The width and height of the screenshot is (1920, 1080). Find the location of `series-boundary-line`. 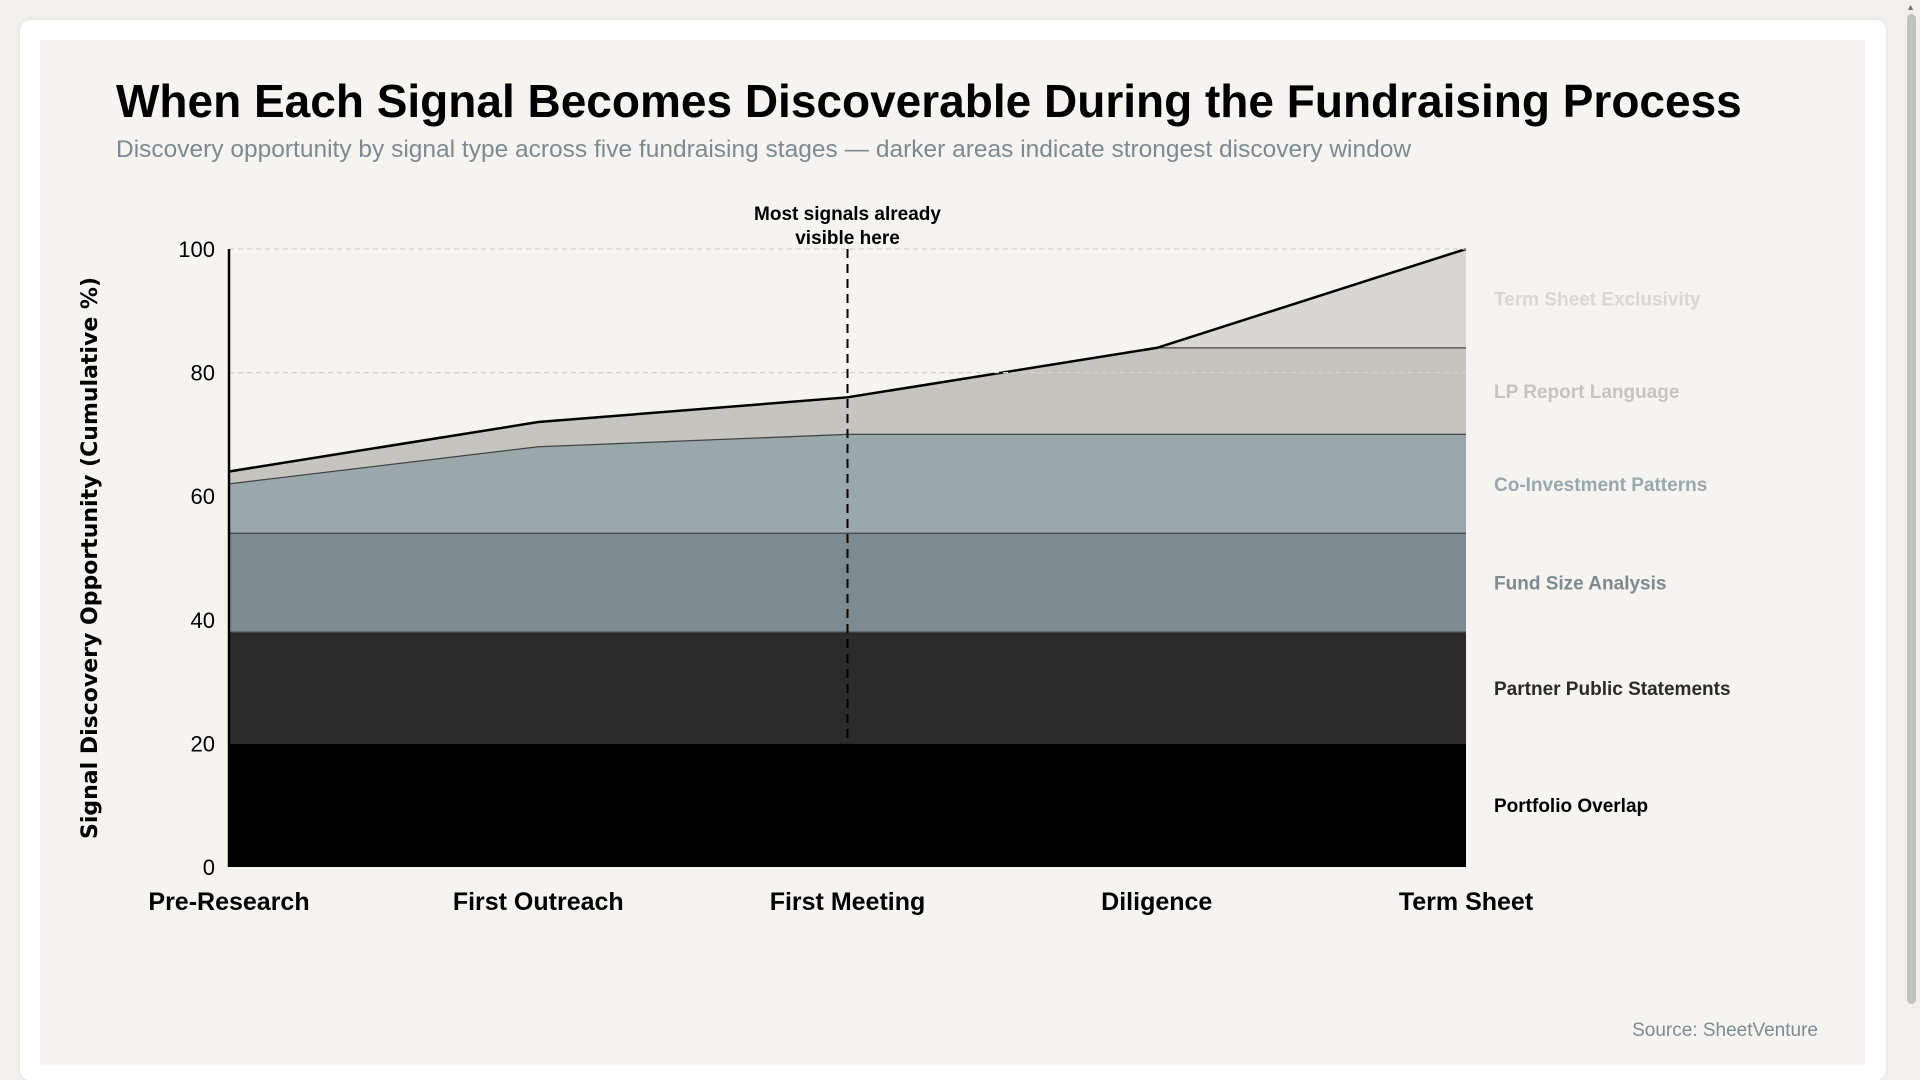

series-boundary-line is located at coordinates (847, 360).